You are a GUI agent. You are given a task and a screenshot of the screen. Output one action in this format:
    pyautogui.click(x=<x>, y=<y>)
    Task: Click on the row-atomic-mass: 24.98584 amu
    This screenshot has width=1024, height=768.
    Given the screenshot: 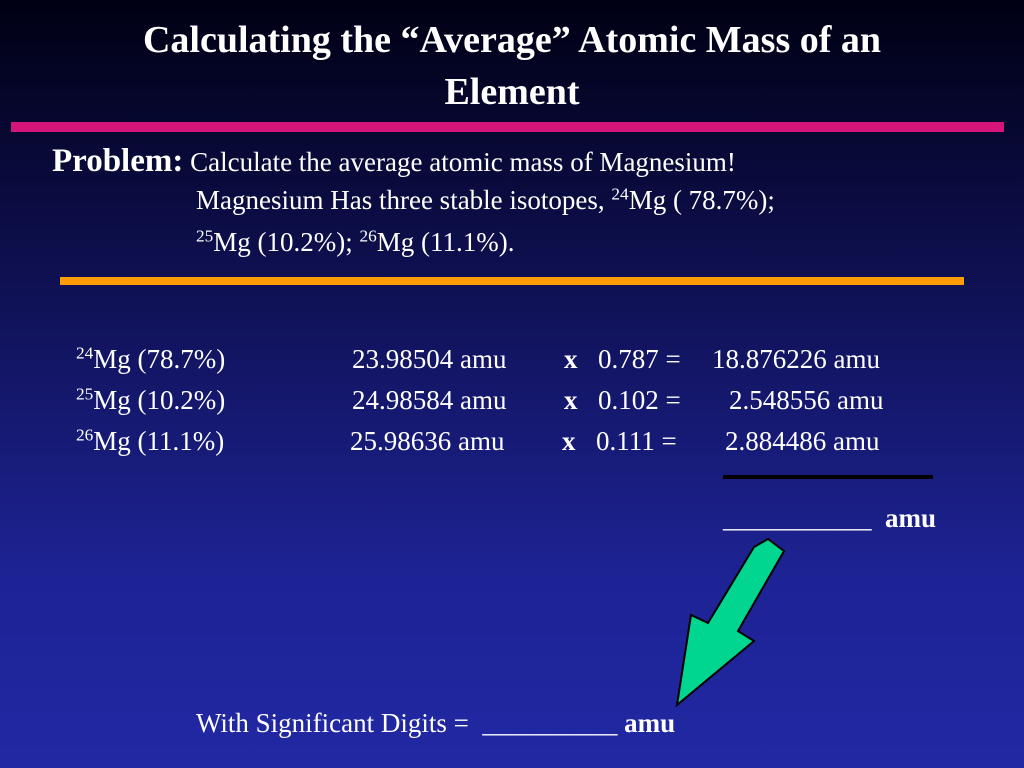 What is the action you would take?
    pyautogui.click(x=429, y=400)
    